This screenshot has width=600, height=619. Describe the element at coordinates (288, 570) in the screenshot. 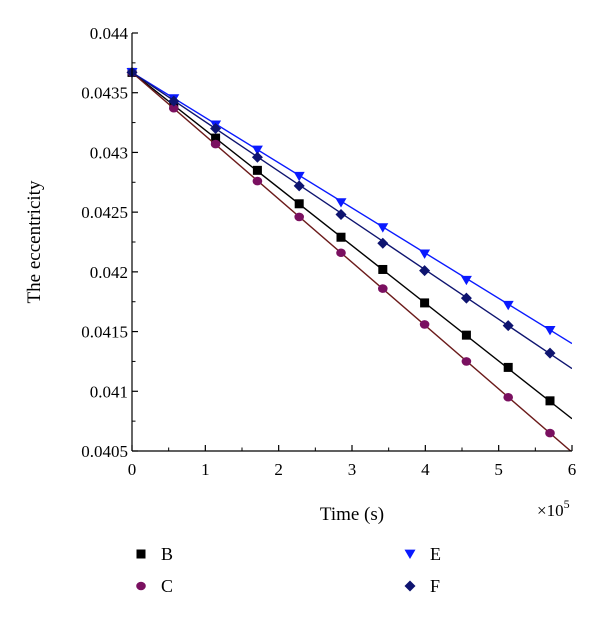

I see `legend: BC EF` at that location.